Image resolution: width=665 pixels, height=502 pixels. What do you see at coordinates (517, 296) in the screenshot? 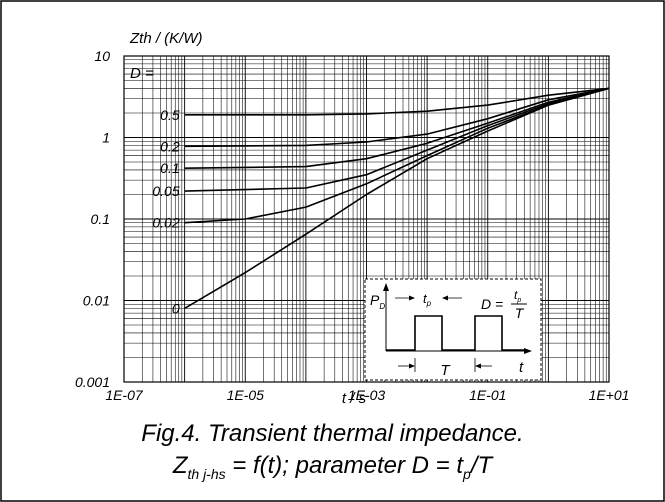
I see `inset-formula-numerator: tp` at bounding box center [517, 296].